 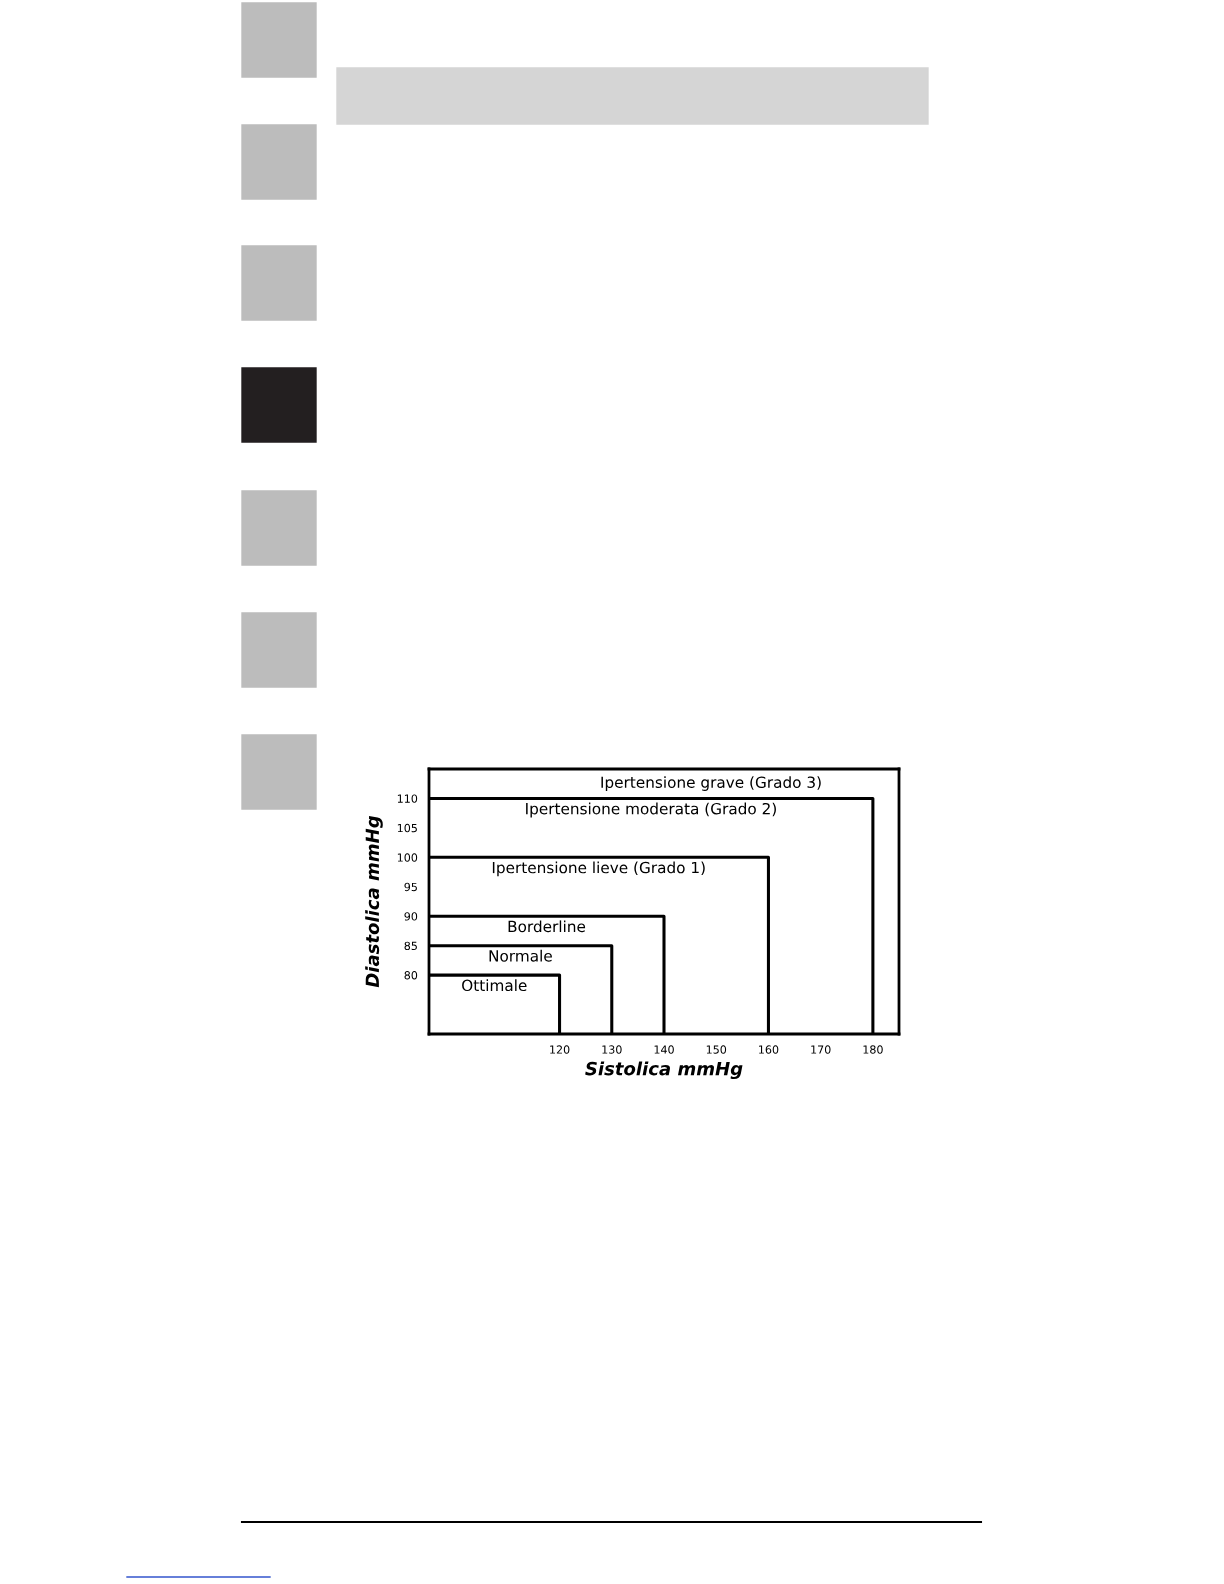 What do you see at coordinates (407, 857) in the screenshot?
I see `y-tick-label: 100` at bounding box center [407, 857].